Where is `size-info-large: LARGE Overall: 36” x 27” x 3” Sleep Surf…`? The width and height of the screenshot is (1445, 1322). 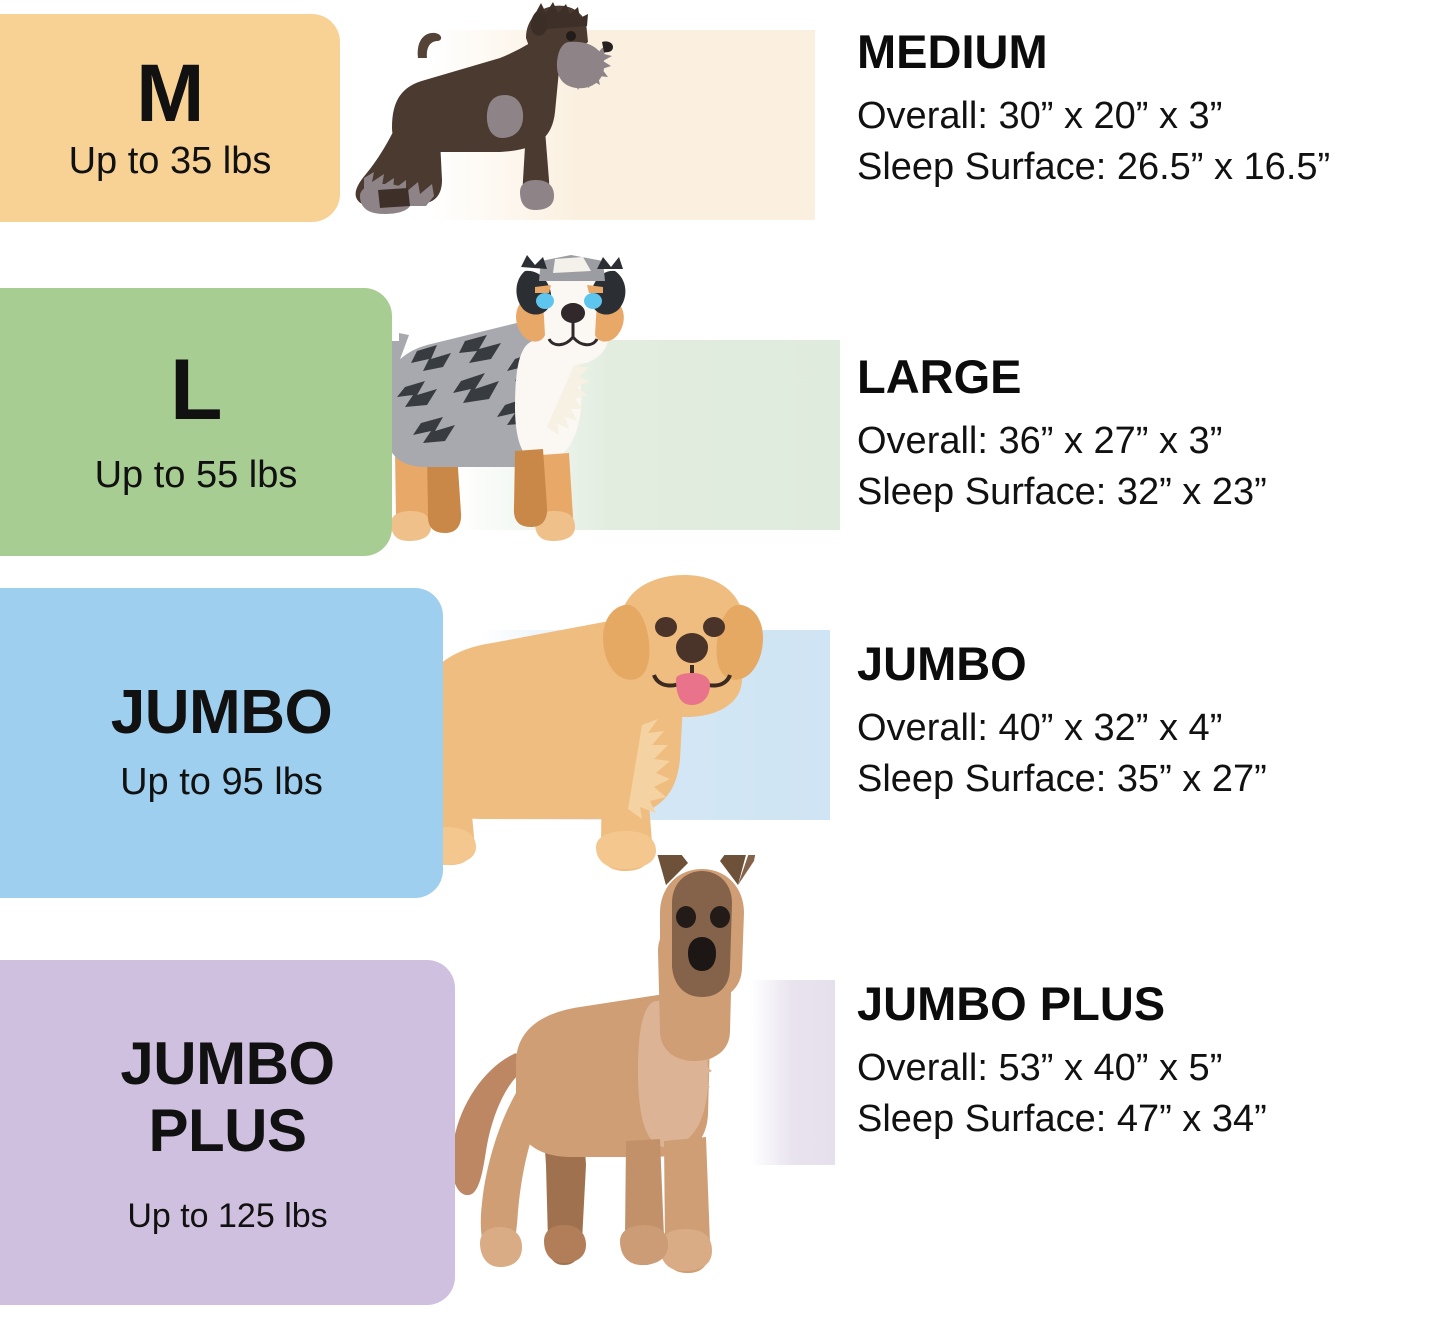 size-info-large: LARGE Overall: 36” x 27” x 3” Sleep Surf… is located at coordinates (1062, 436).